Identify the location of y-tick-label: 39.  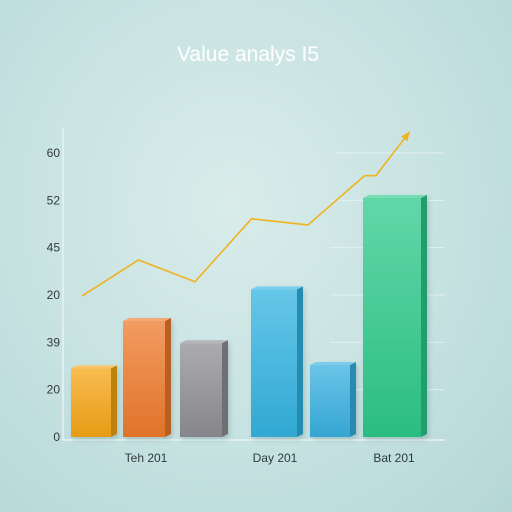
(54, 342).